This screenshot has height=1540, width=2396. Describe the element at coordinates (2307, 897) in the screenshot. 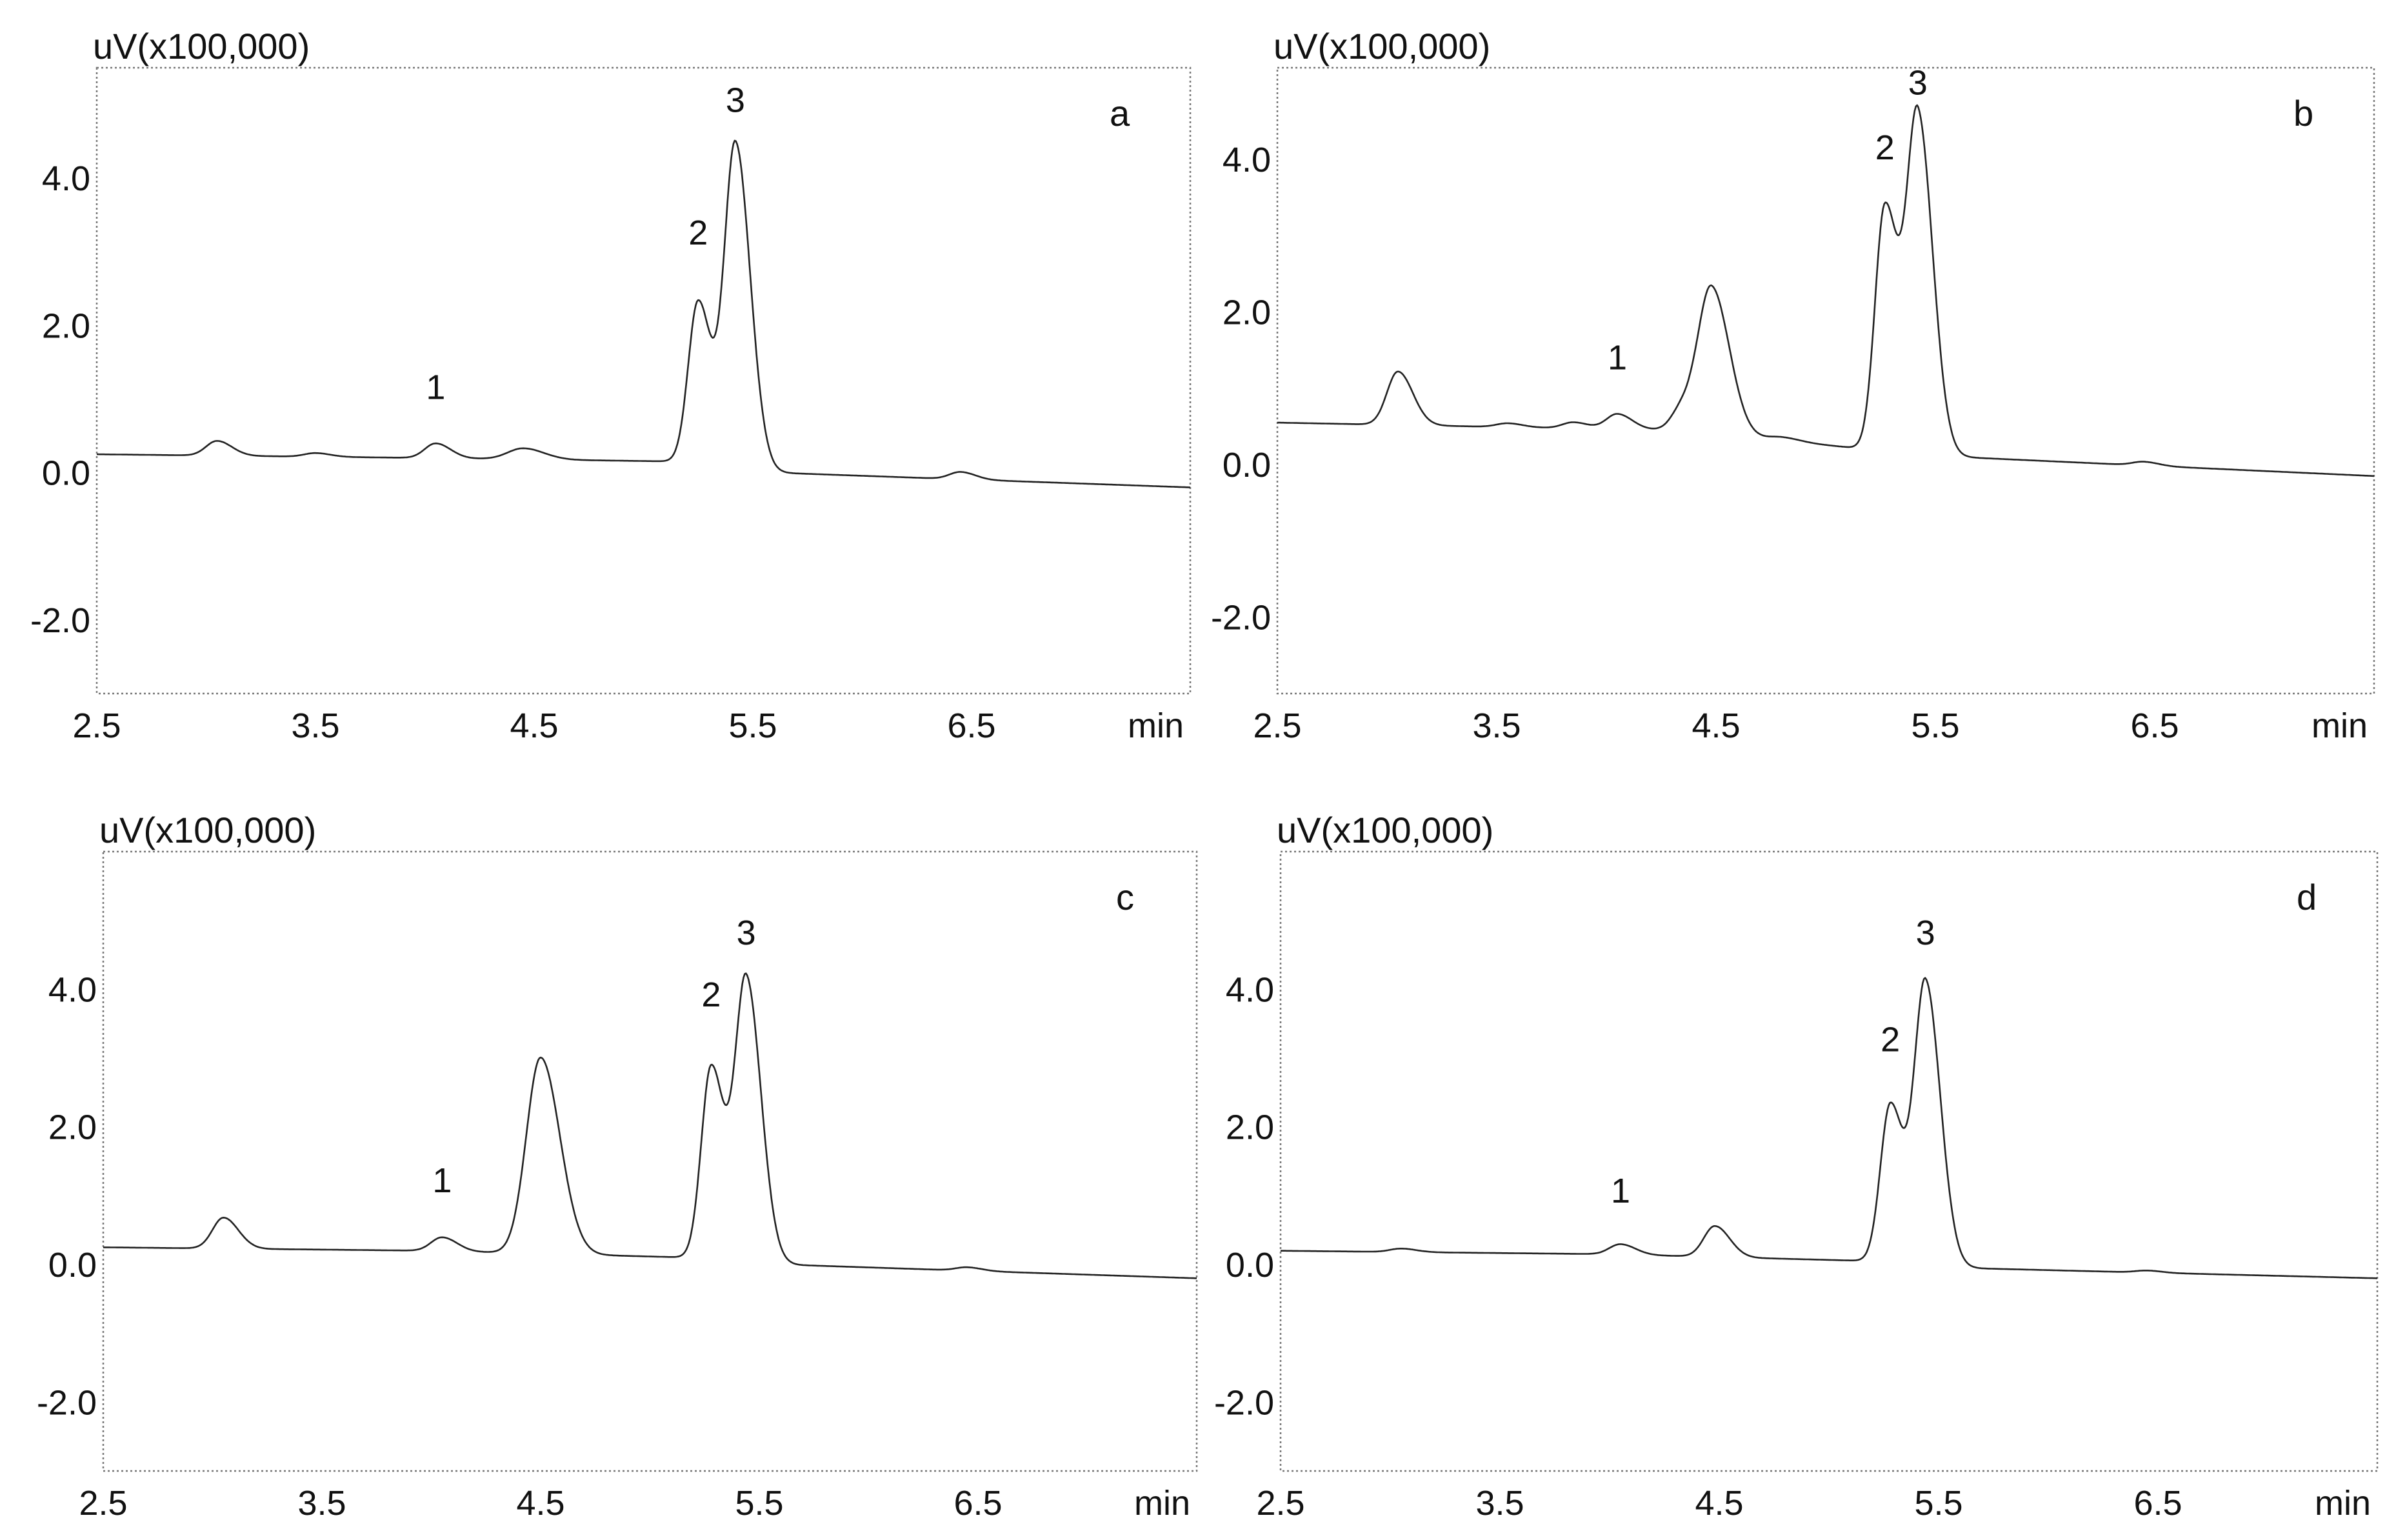

I see `panel-label: d` at that location.